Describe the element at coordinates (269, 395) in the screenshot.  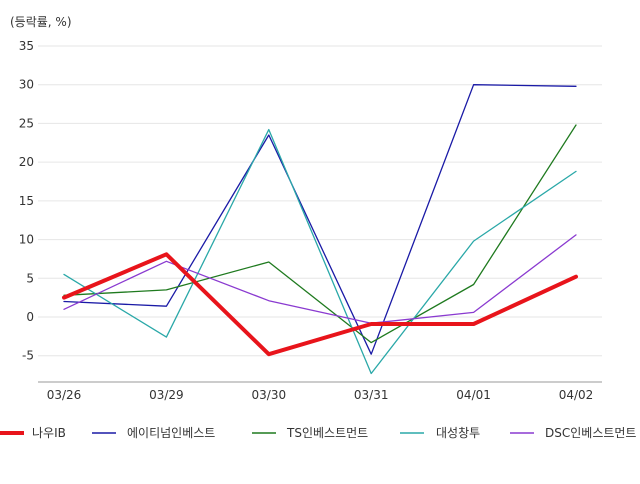
I see `x-tick-label: 03/30` at that location.